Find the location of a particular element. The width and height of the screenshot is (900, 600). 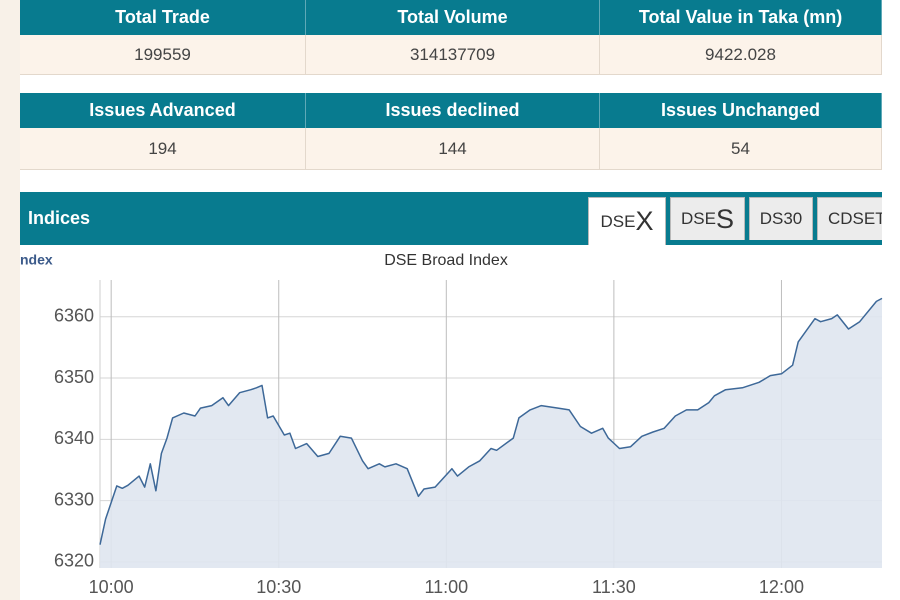

tab: CDSET is located at coordinates (849, 218).